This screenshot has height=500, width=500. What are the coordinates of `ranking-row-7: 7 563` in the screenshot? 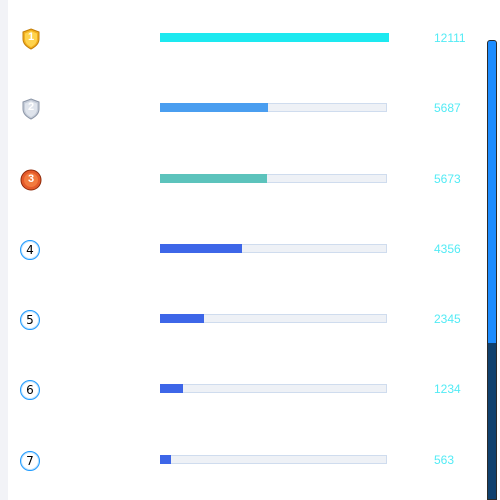 It's located at (243, 461).